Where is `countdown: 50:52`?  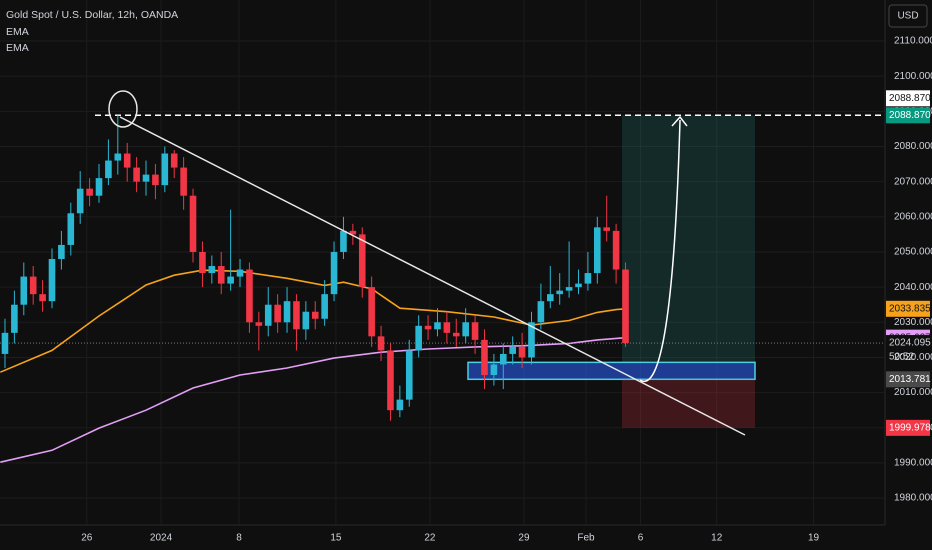
countdown: 50:52 is located at coordinates (901, 357).